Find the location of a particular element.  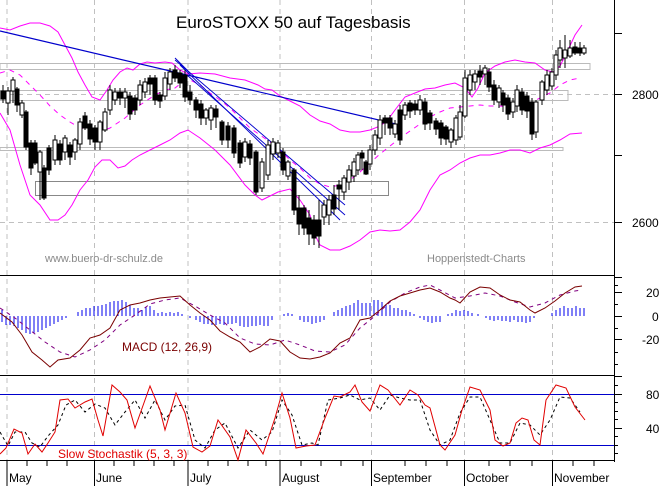

x-label-october: October is located at coordinates (487, 478).